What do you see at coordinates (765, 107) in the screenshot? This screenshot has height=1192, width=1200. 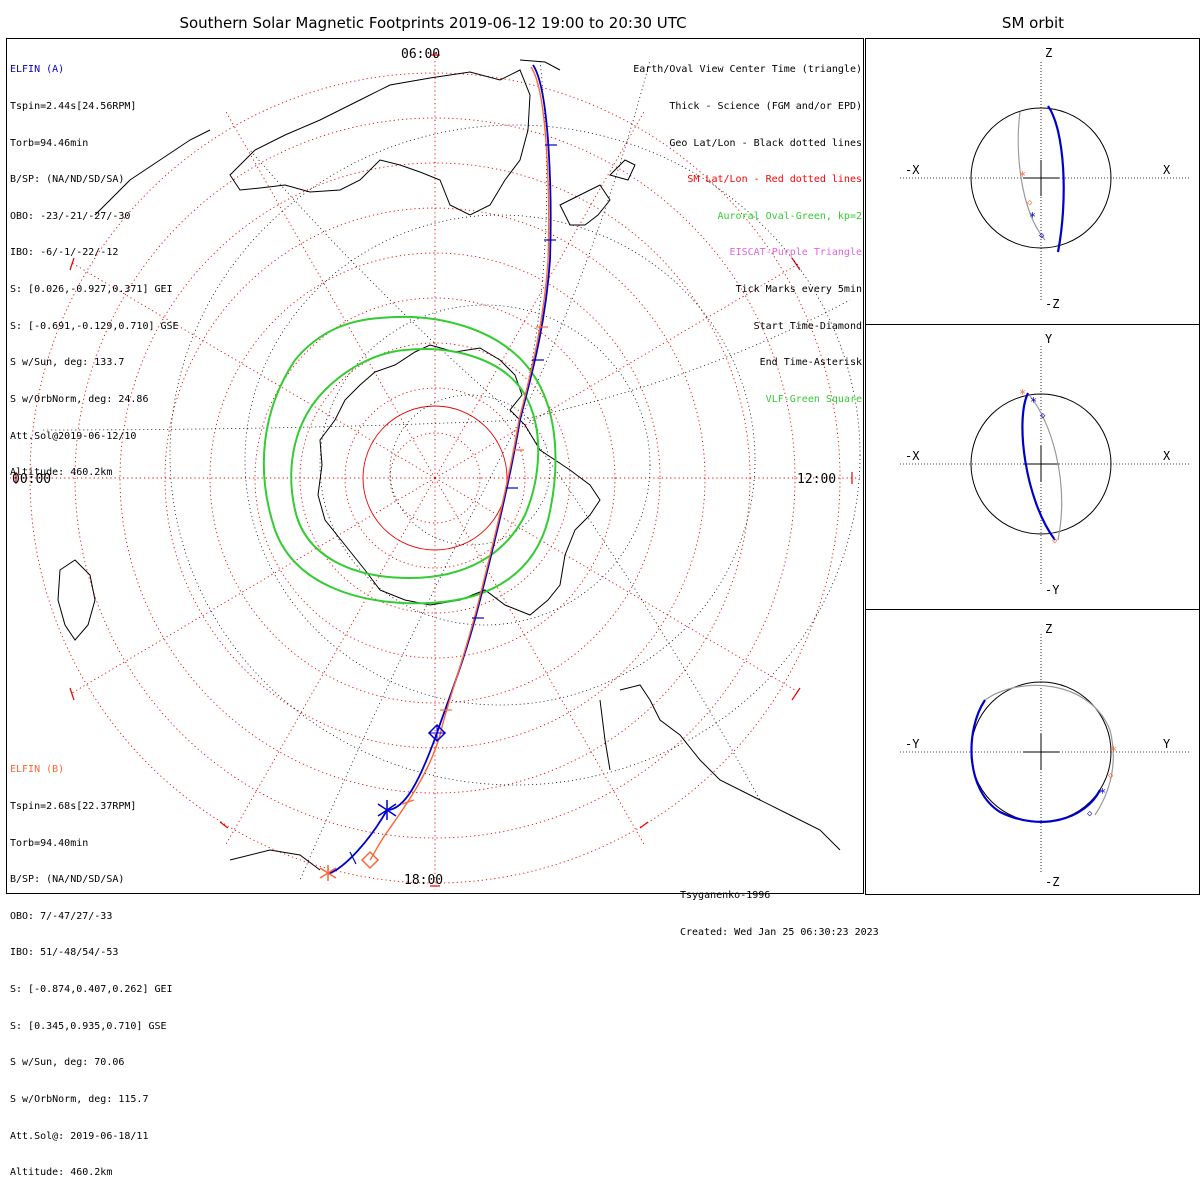 I see `legend-item: Thick - Science (FGM and/or EPD)` at bounding box center [765, 107].